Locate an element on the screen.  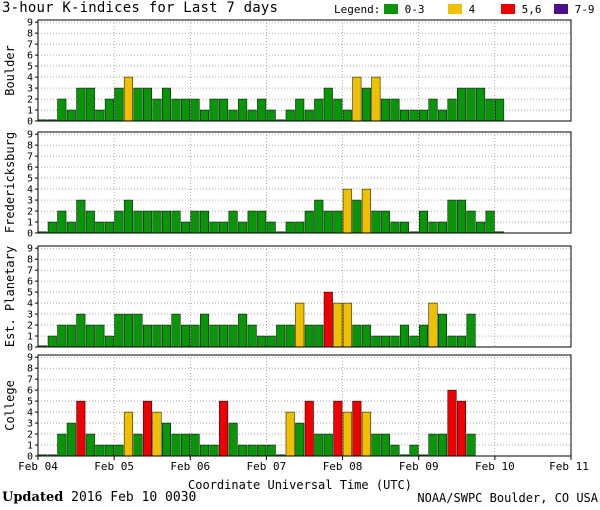
x-tick-label: Feb 07 is located at coordinates (267, 466).